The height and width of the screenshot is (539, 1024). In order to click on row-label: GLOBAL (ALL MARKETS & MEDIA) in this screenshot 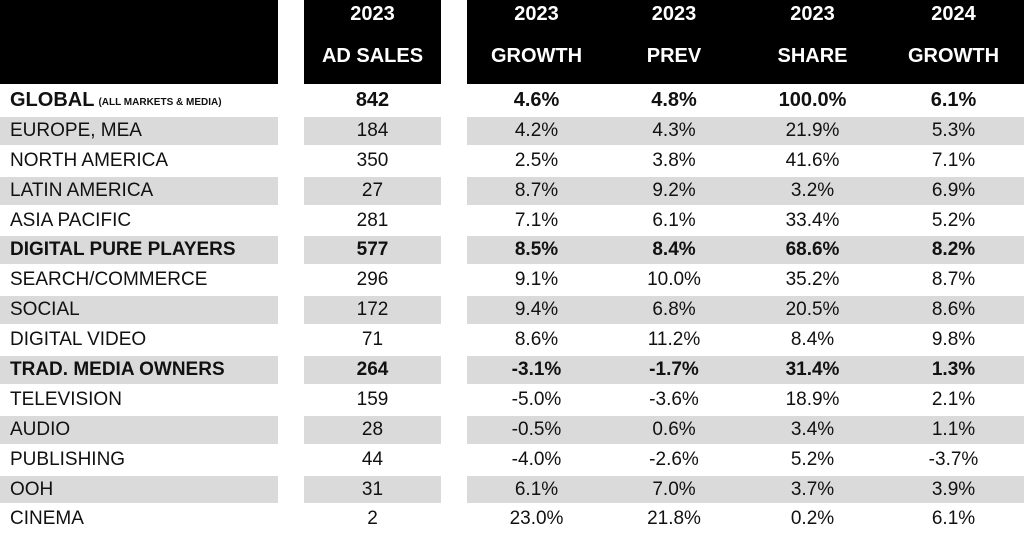, I will do `click(116, 101)`.